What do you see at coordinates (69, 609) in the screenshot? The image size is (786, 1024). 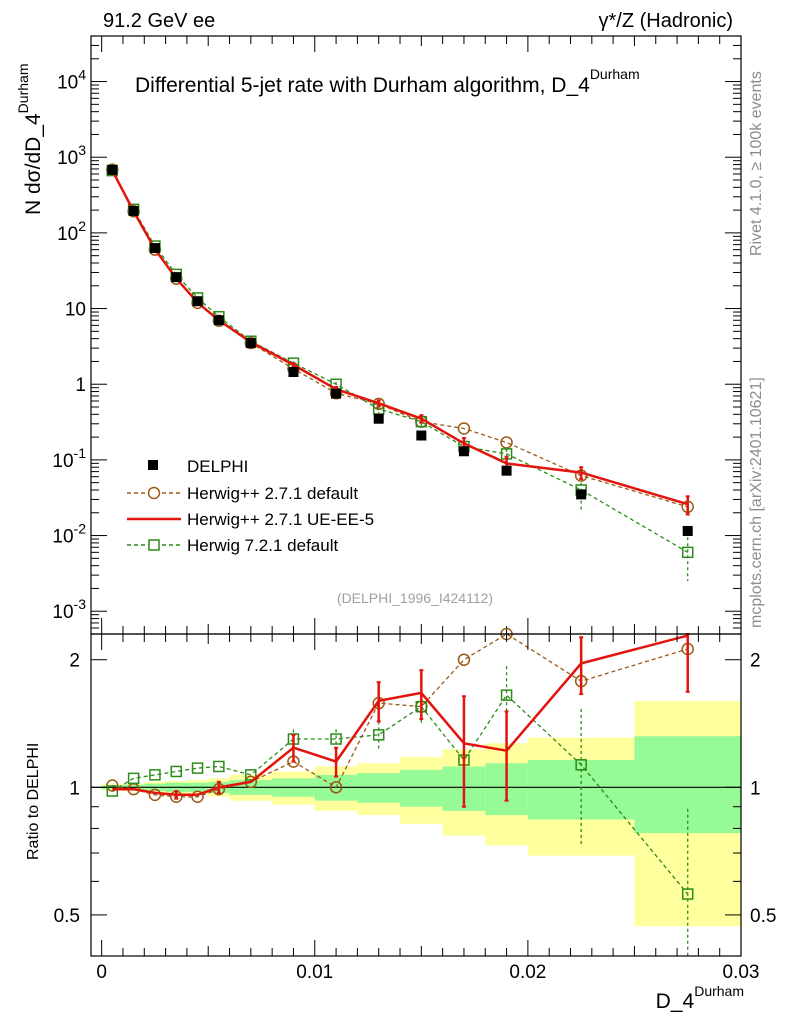 I see `main-ytick-label: 10⁻³` at bounding box center [69, 609].